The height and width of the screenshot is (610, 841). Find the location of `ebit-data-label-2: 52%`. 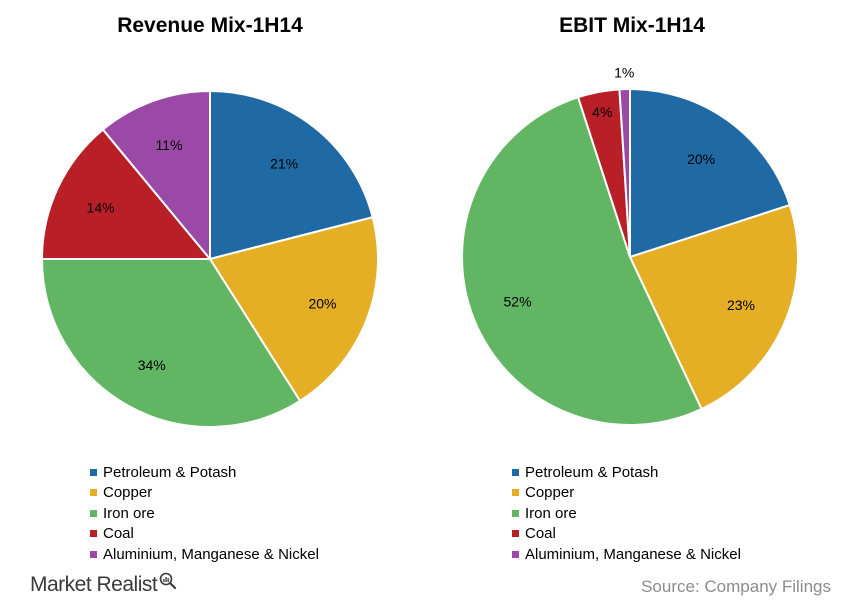

ebit-data-label-2: 52% is located at coordinates (518, 302).